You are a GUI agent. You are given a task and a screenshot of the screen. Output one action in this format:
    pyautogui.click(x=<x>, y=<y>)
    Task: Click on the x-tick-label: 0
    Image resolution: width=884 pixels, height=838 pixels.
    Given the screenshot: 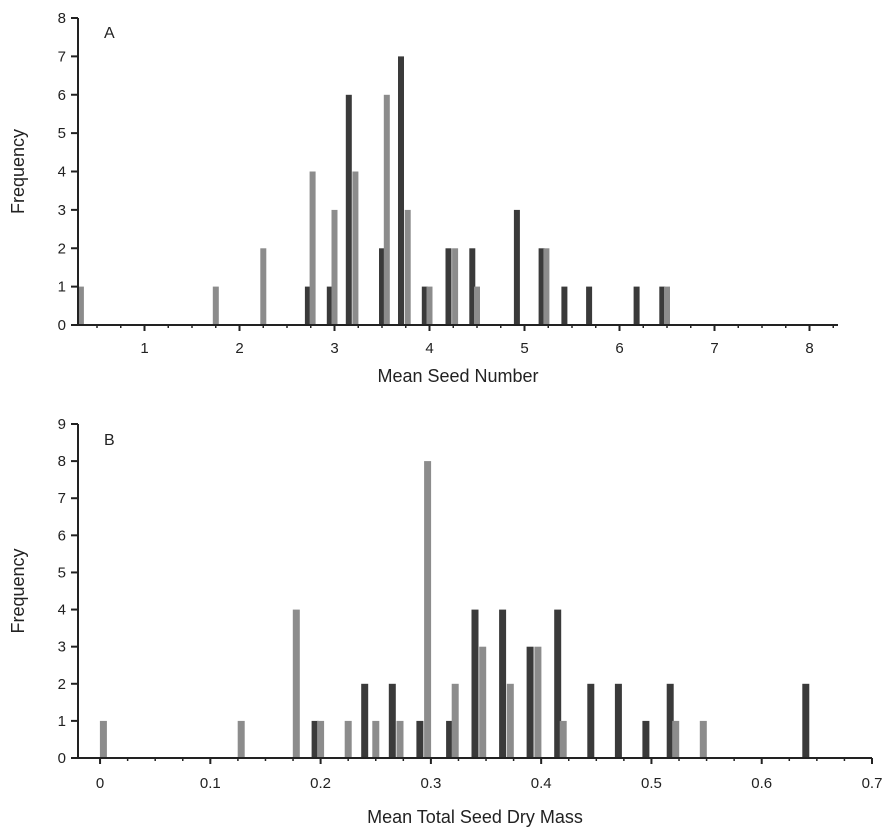 What is the action you would take?
    pyautogui.click(x=100, y=783)
    